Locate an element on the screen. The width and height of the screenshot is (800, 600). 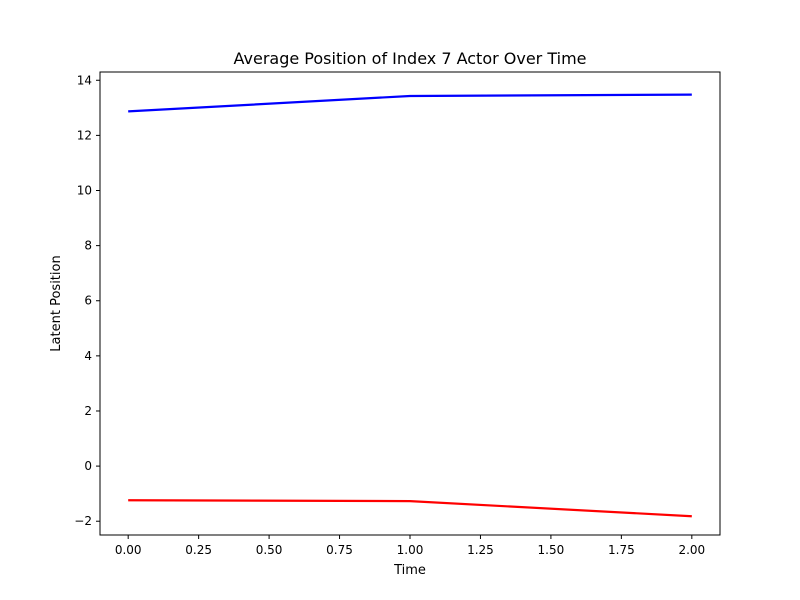
y-tick-label: −2 is located at coordinates (83, 521).